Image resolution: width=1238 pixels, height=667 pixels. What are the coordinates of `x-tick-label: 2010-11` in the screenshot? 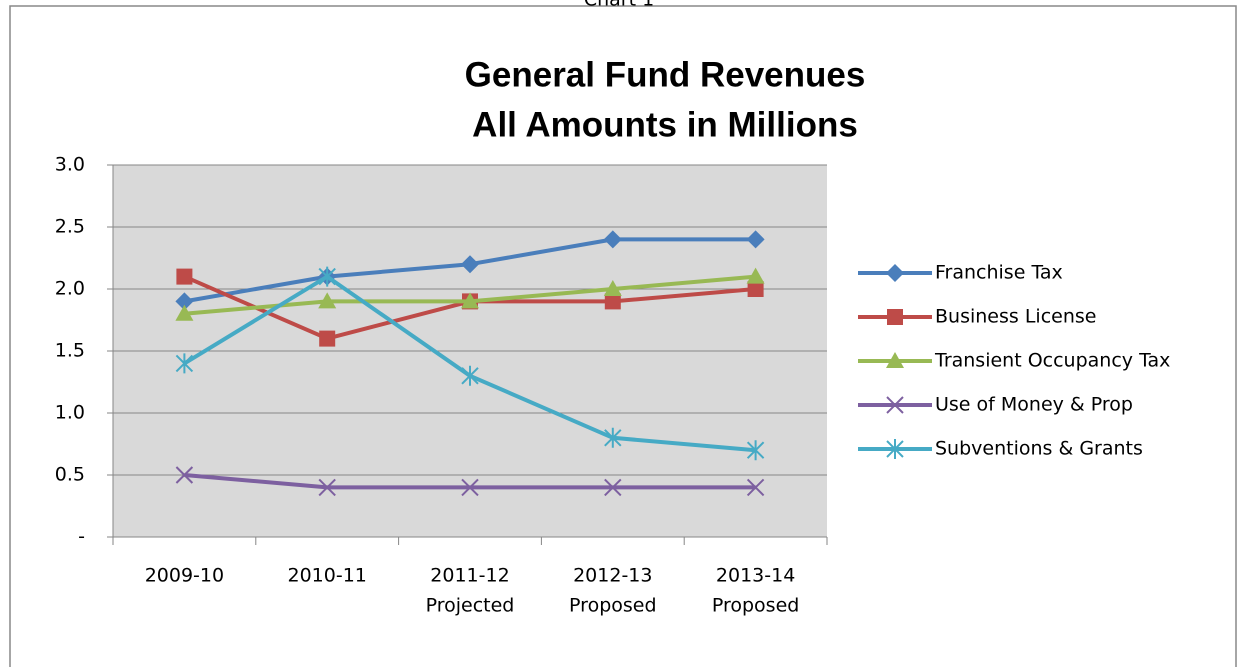 It's located at (327, 576).